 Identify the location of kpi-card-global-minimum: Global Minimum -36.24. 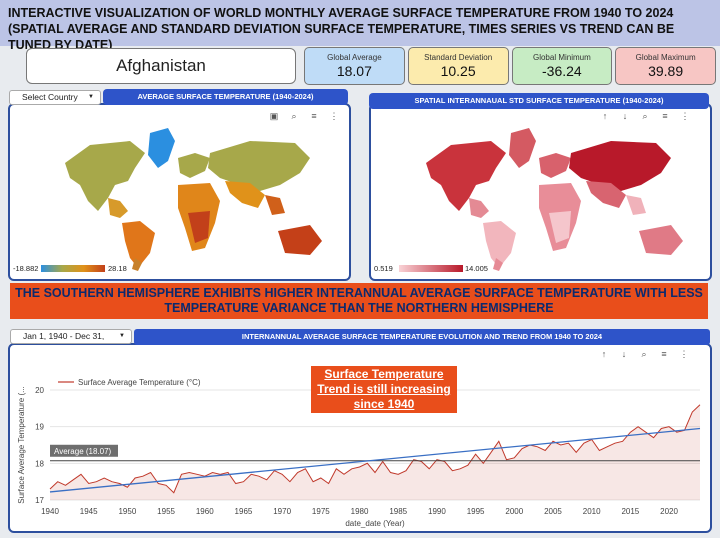
(562, 66).